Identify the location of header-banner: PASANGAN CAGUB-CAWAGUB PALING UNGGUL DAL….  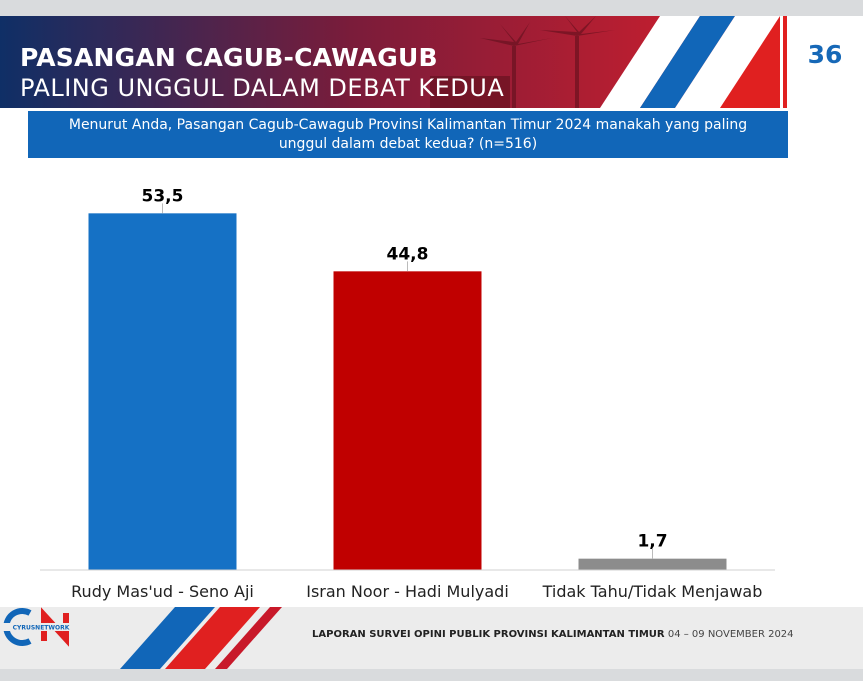
(390, 62).